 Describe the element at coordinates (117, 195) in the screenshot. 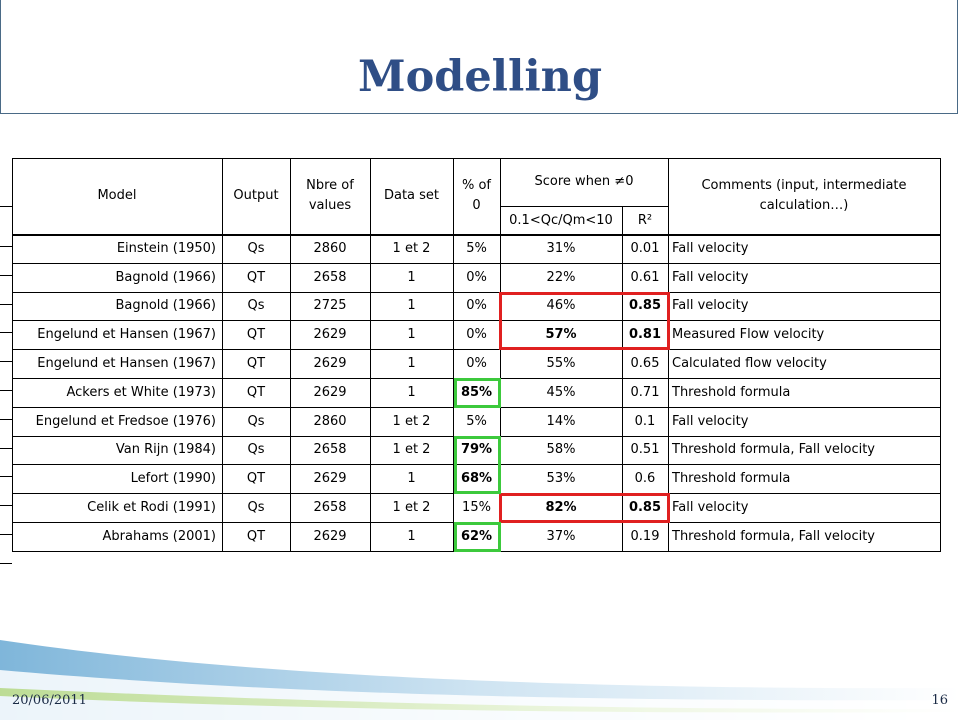

I see `header-model: Model` at that location.